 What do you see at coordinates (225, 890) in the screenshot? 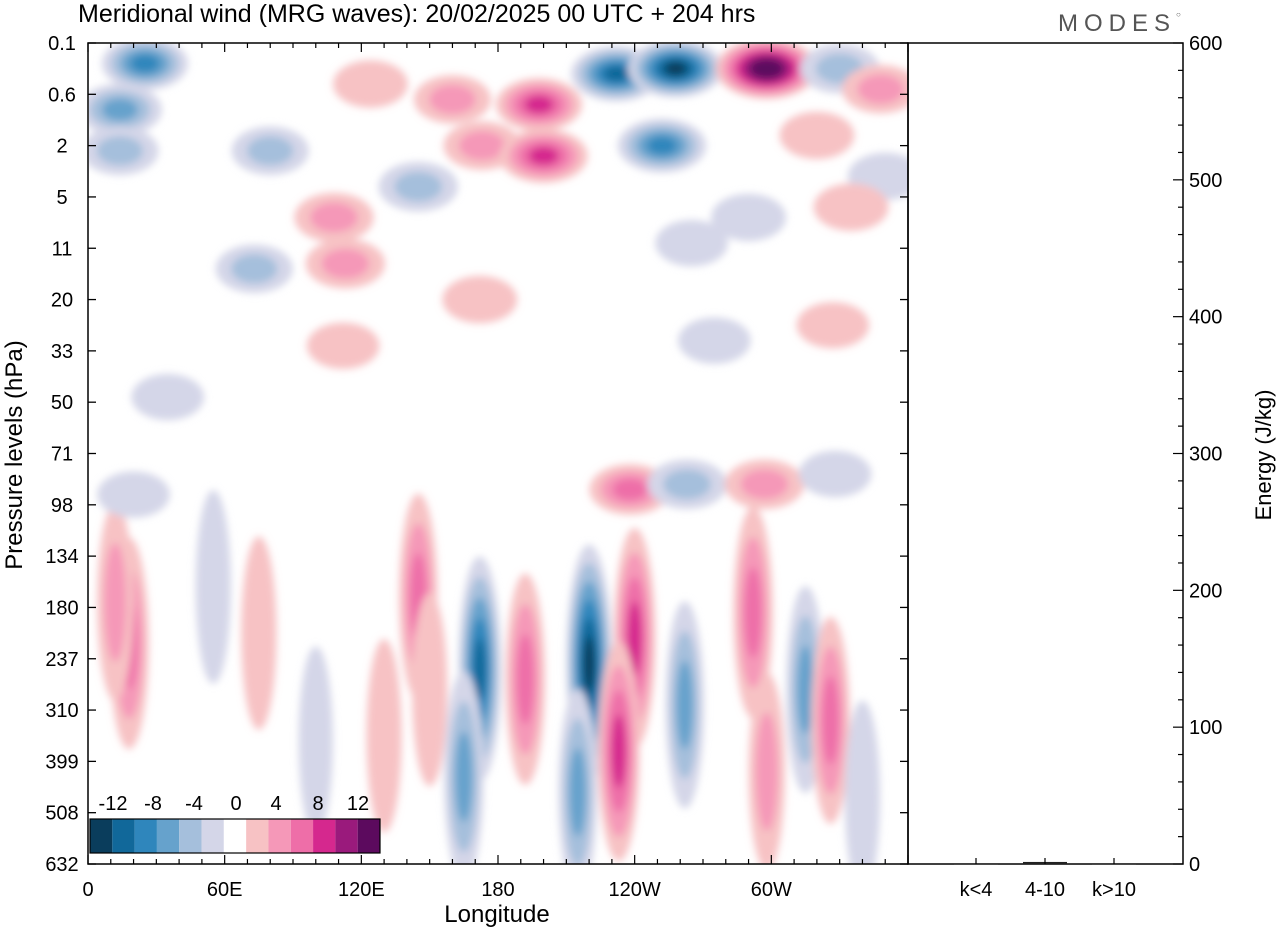
I see `x-tick-label: 60E` at bounding box center [225, 890].